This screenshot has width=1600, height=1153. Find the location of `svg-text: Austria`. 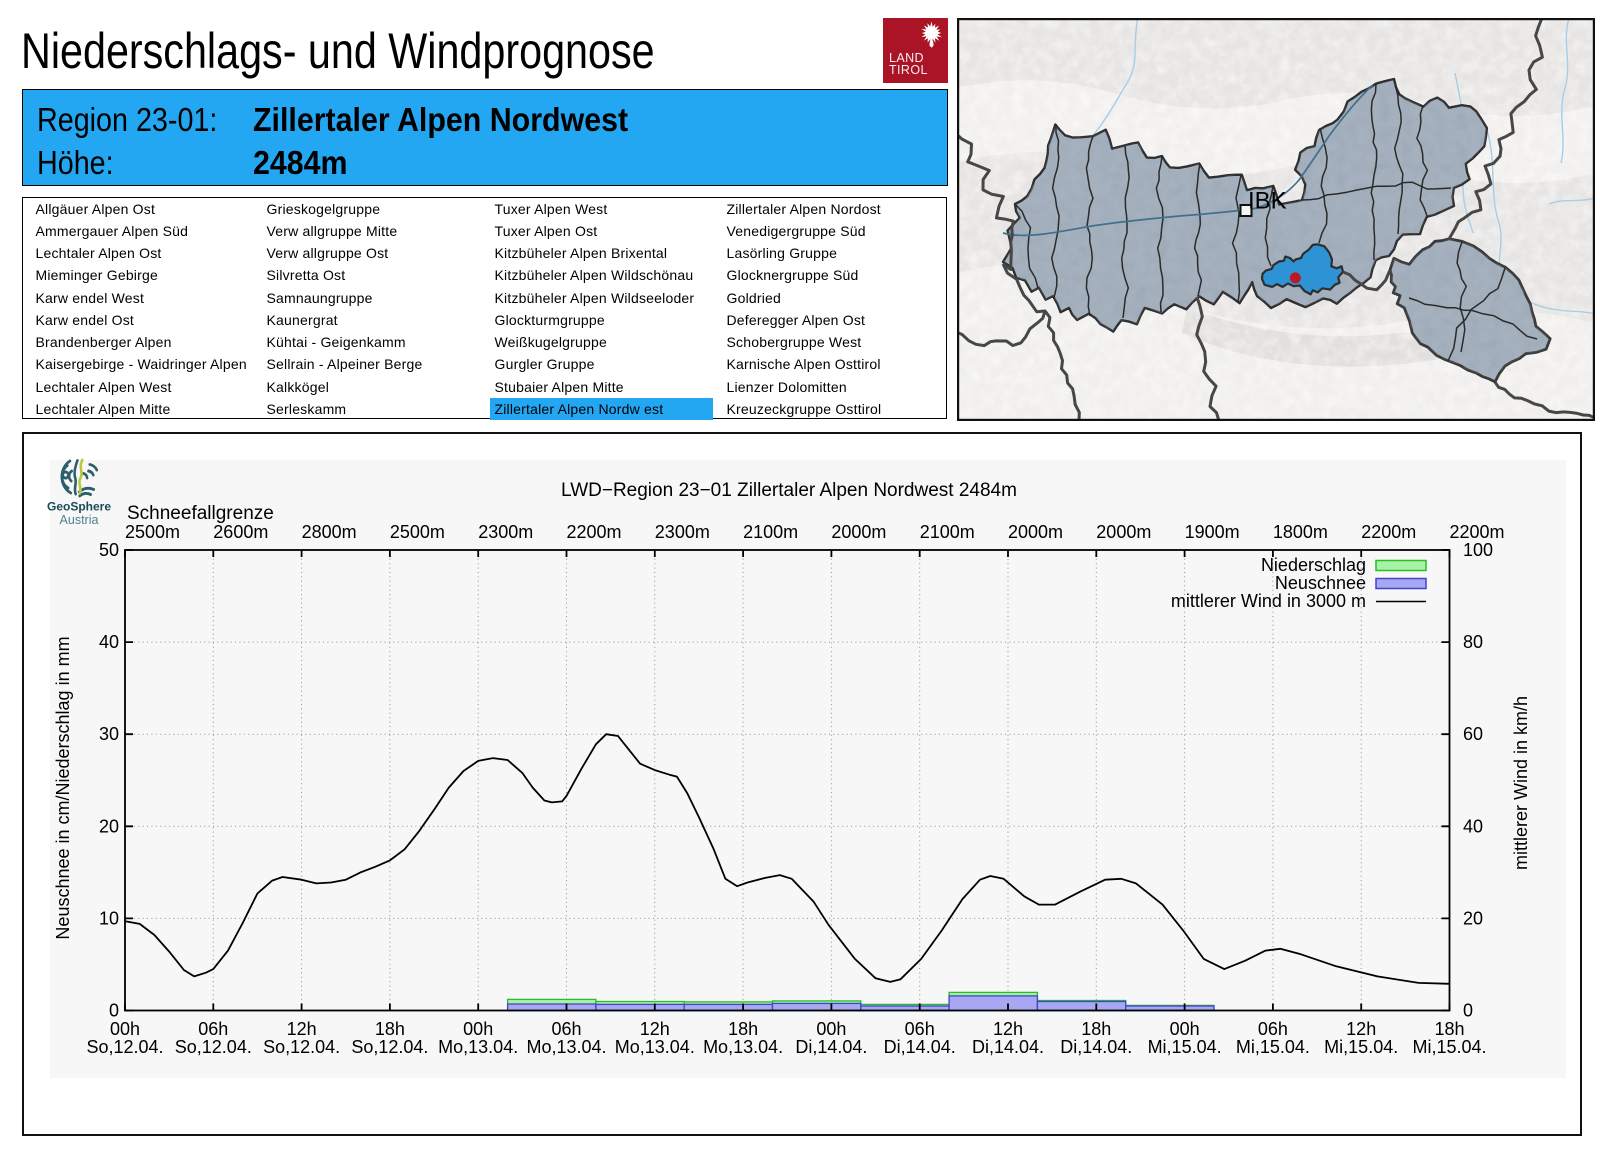

svg-text: Austria is located at coordinates (79, 520).